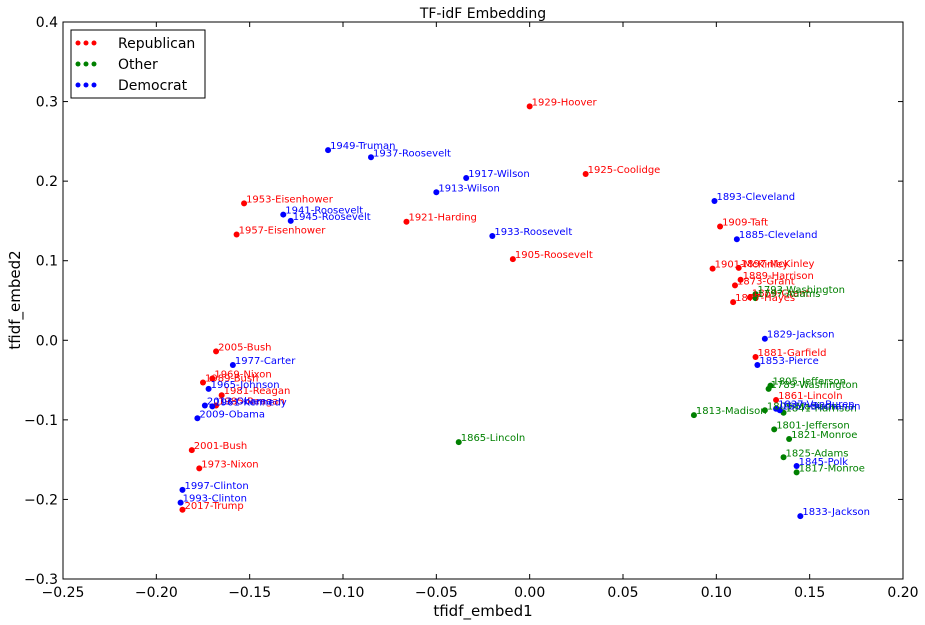  I want to click on point-label: 1853-Pierce, so click(788, 361).